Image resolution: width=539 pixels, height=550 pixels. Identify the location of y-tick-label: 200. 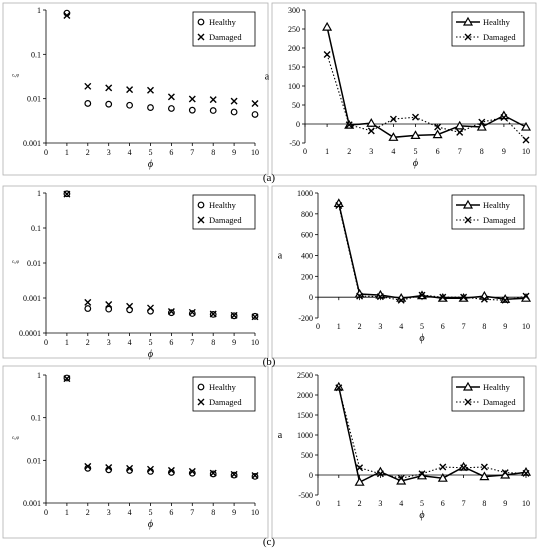
(307, 276).